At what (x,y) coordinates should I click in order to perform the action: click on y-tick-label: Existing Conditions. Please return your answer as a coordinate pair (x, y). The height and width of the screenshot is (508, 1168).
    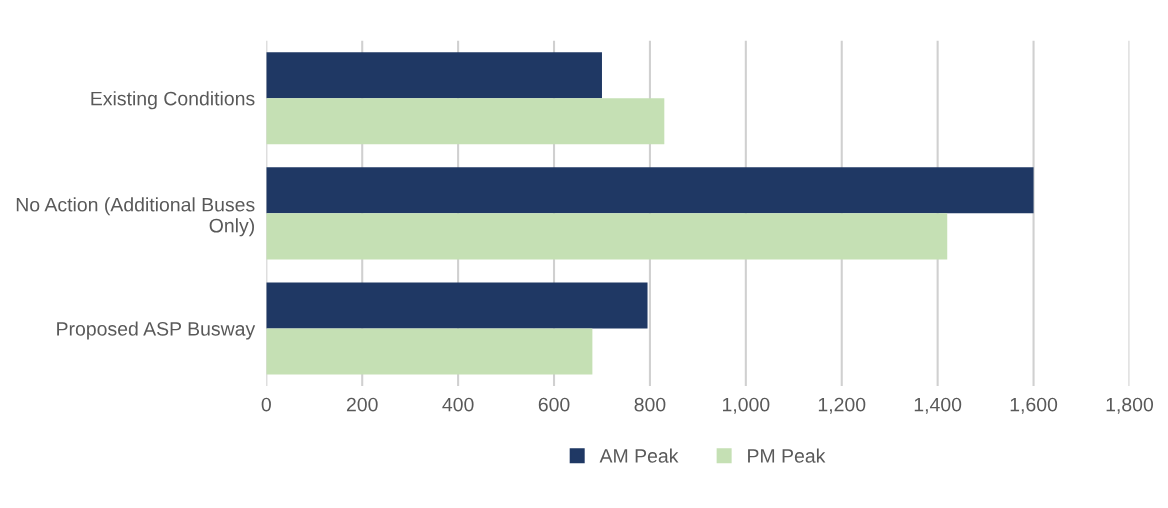
    Looking at the image, I should click on (173, 100).